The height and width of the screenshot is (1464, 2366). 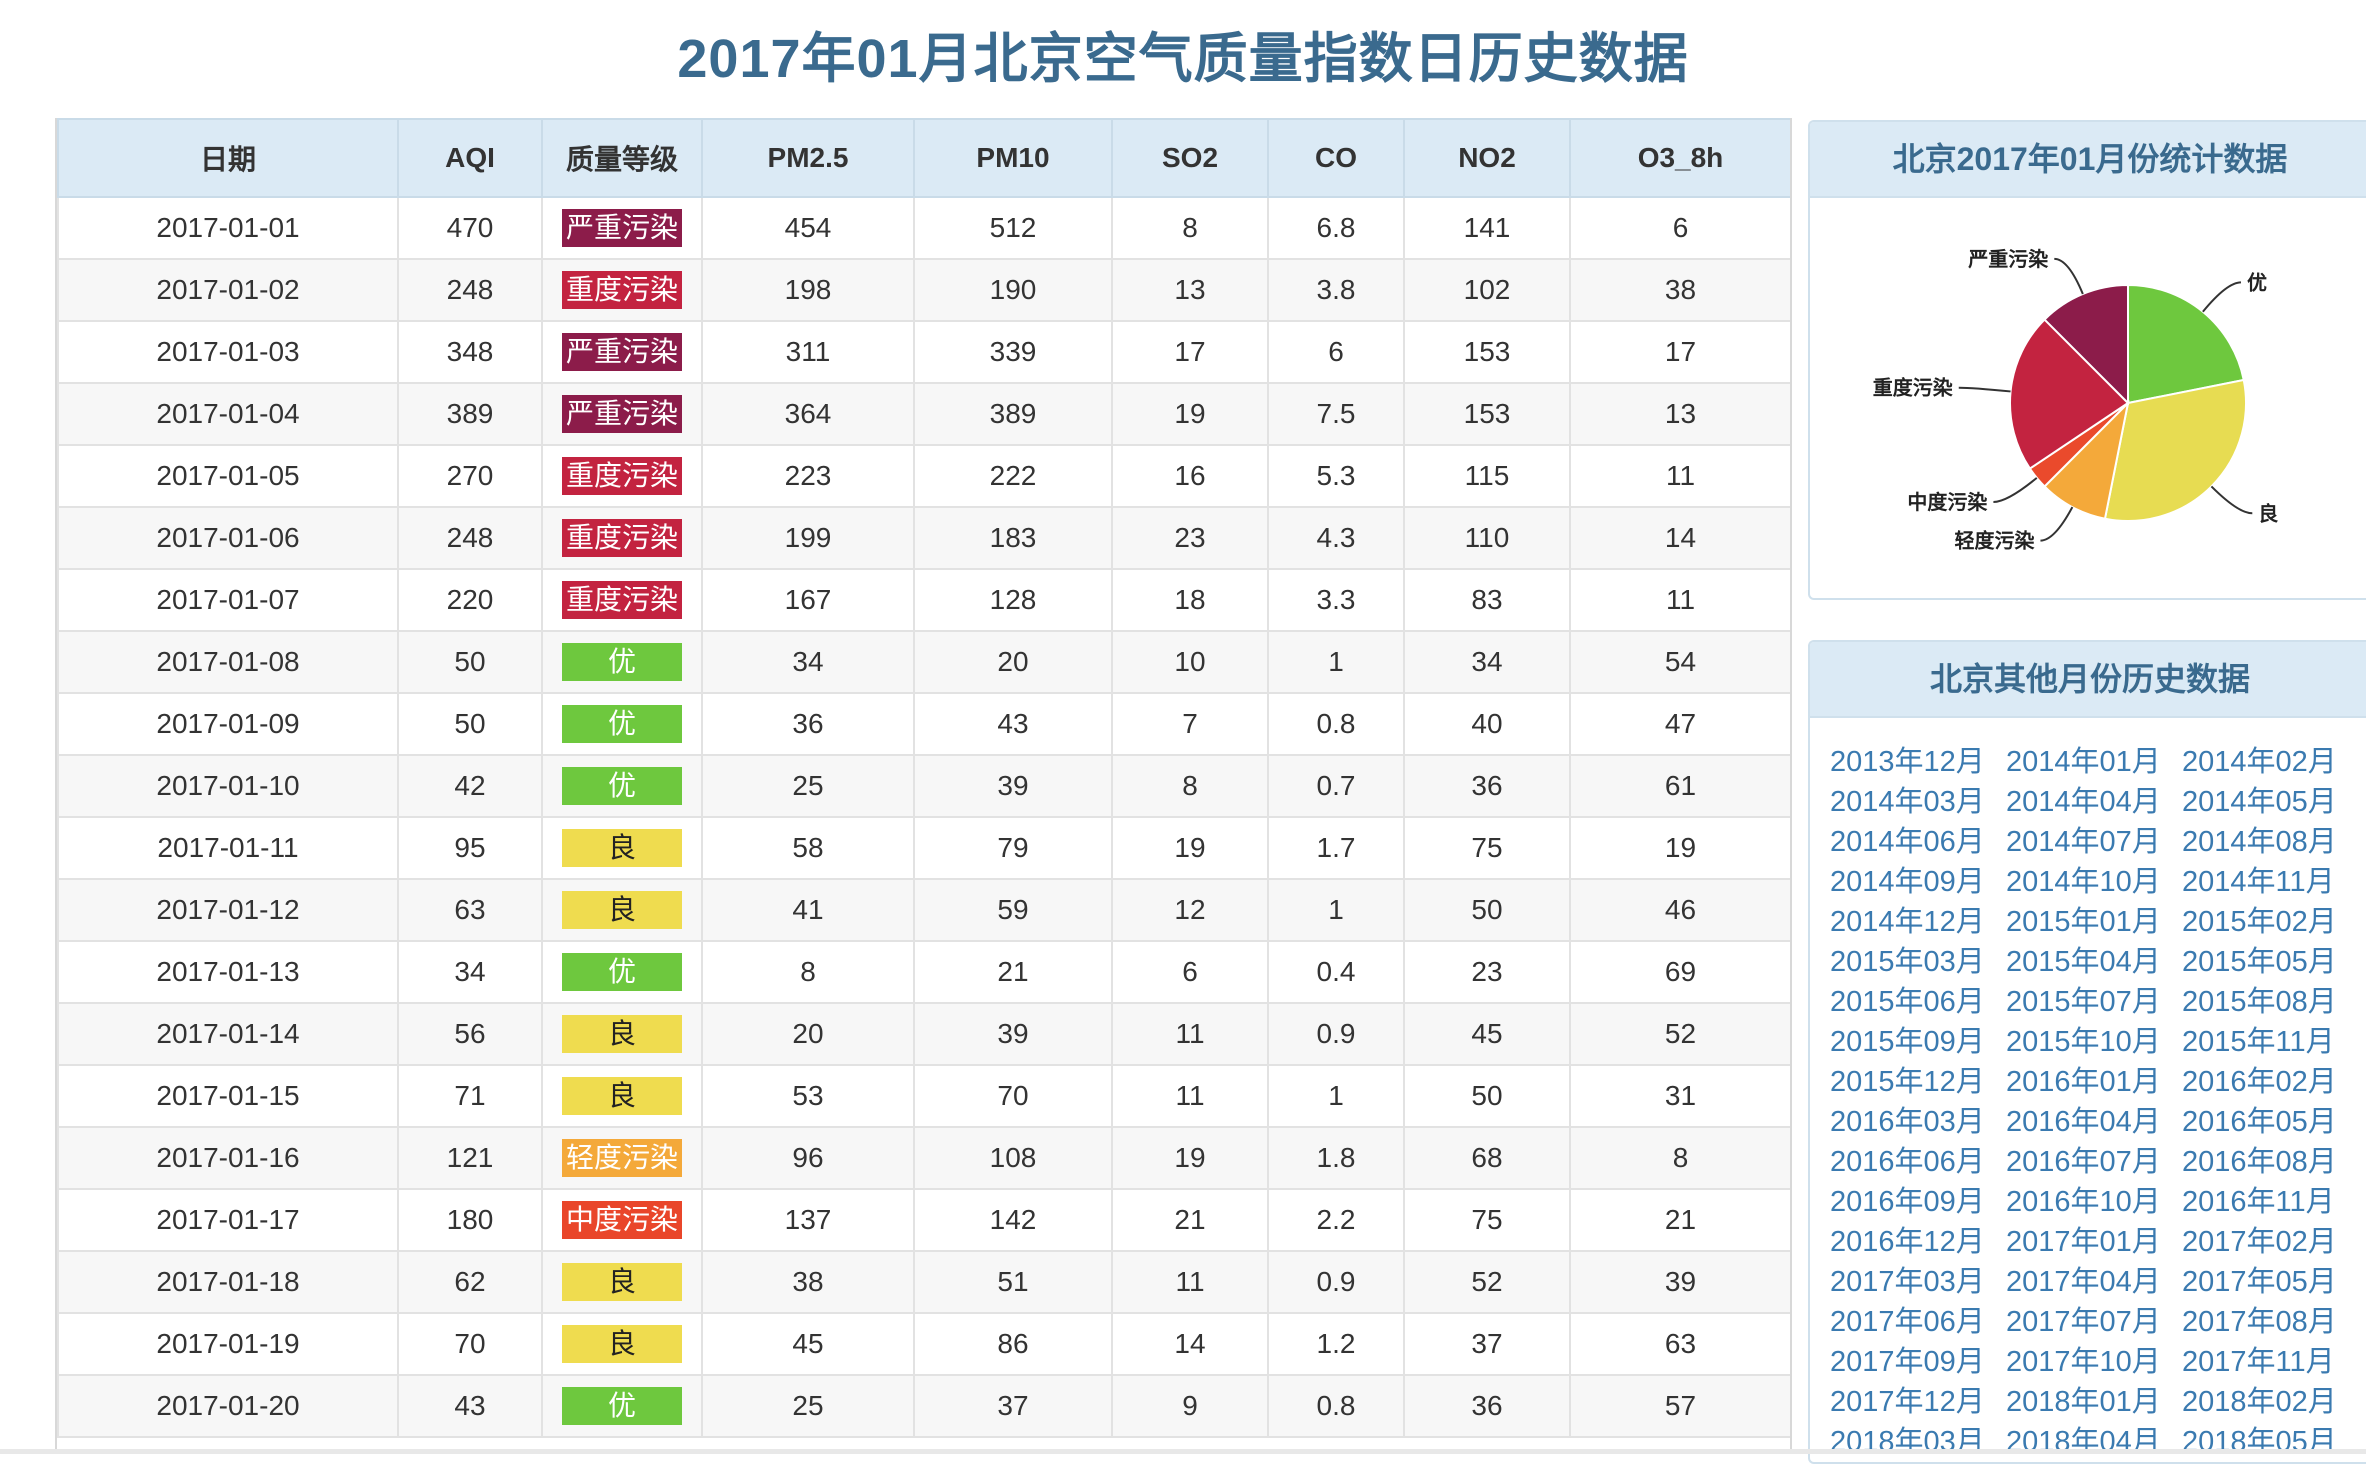 I want to click on history-month-link: 2014年06月, so click(x=1907, y=842).